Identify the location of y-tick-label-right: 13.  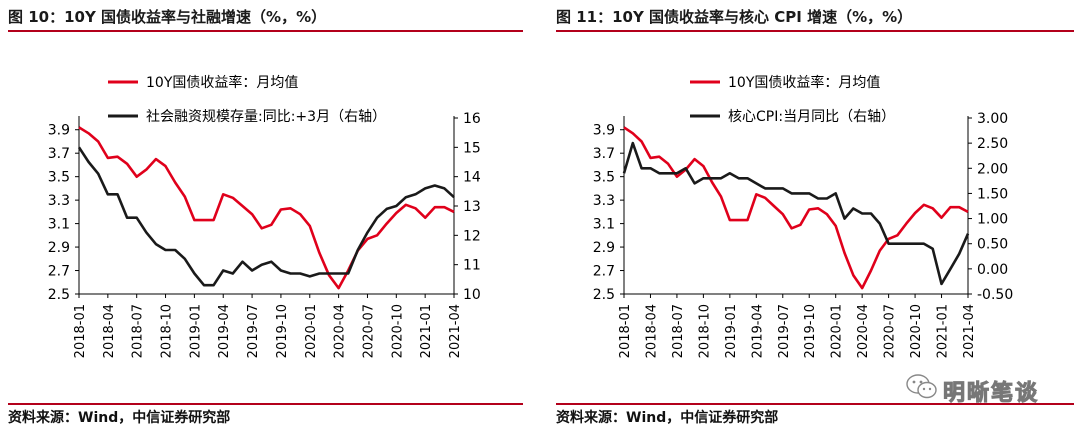
(472, 207).